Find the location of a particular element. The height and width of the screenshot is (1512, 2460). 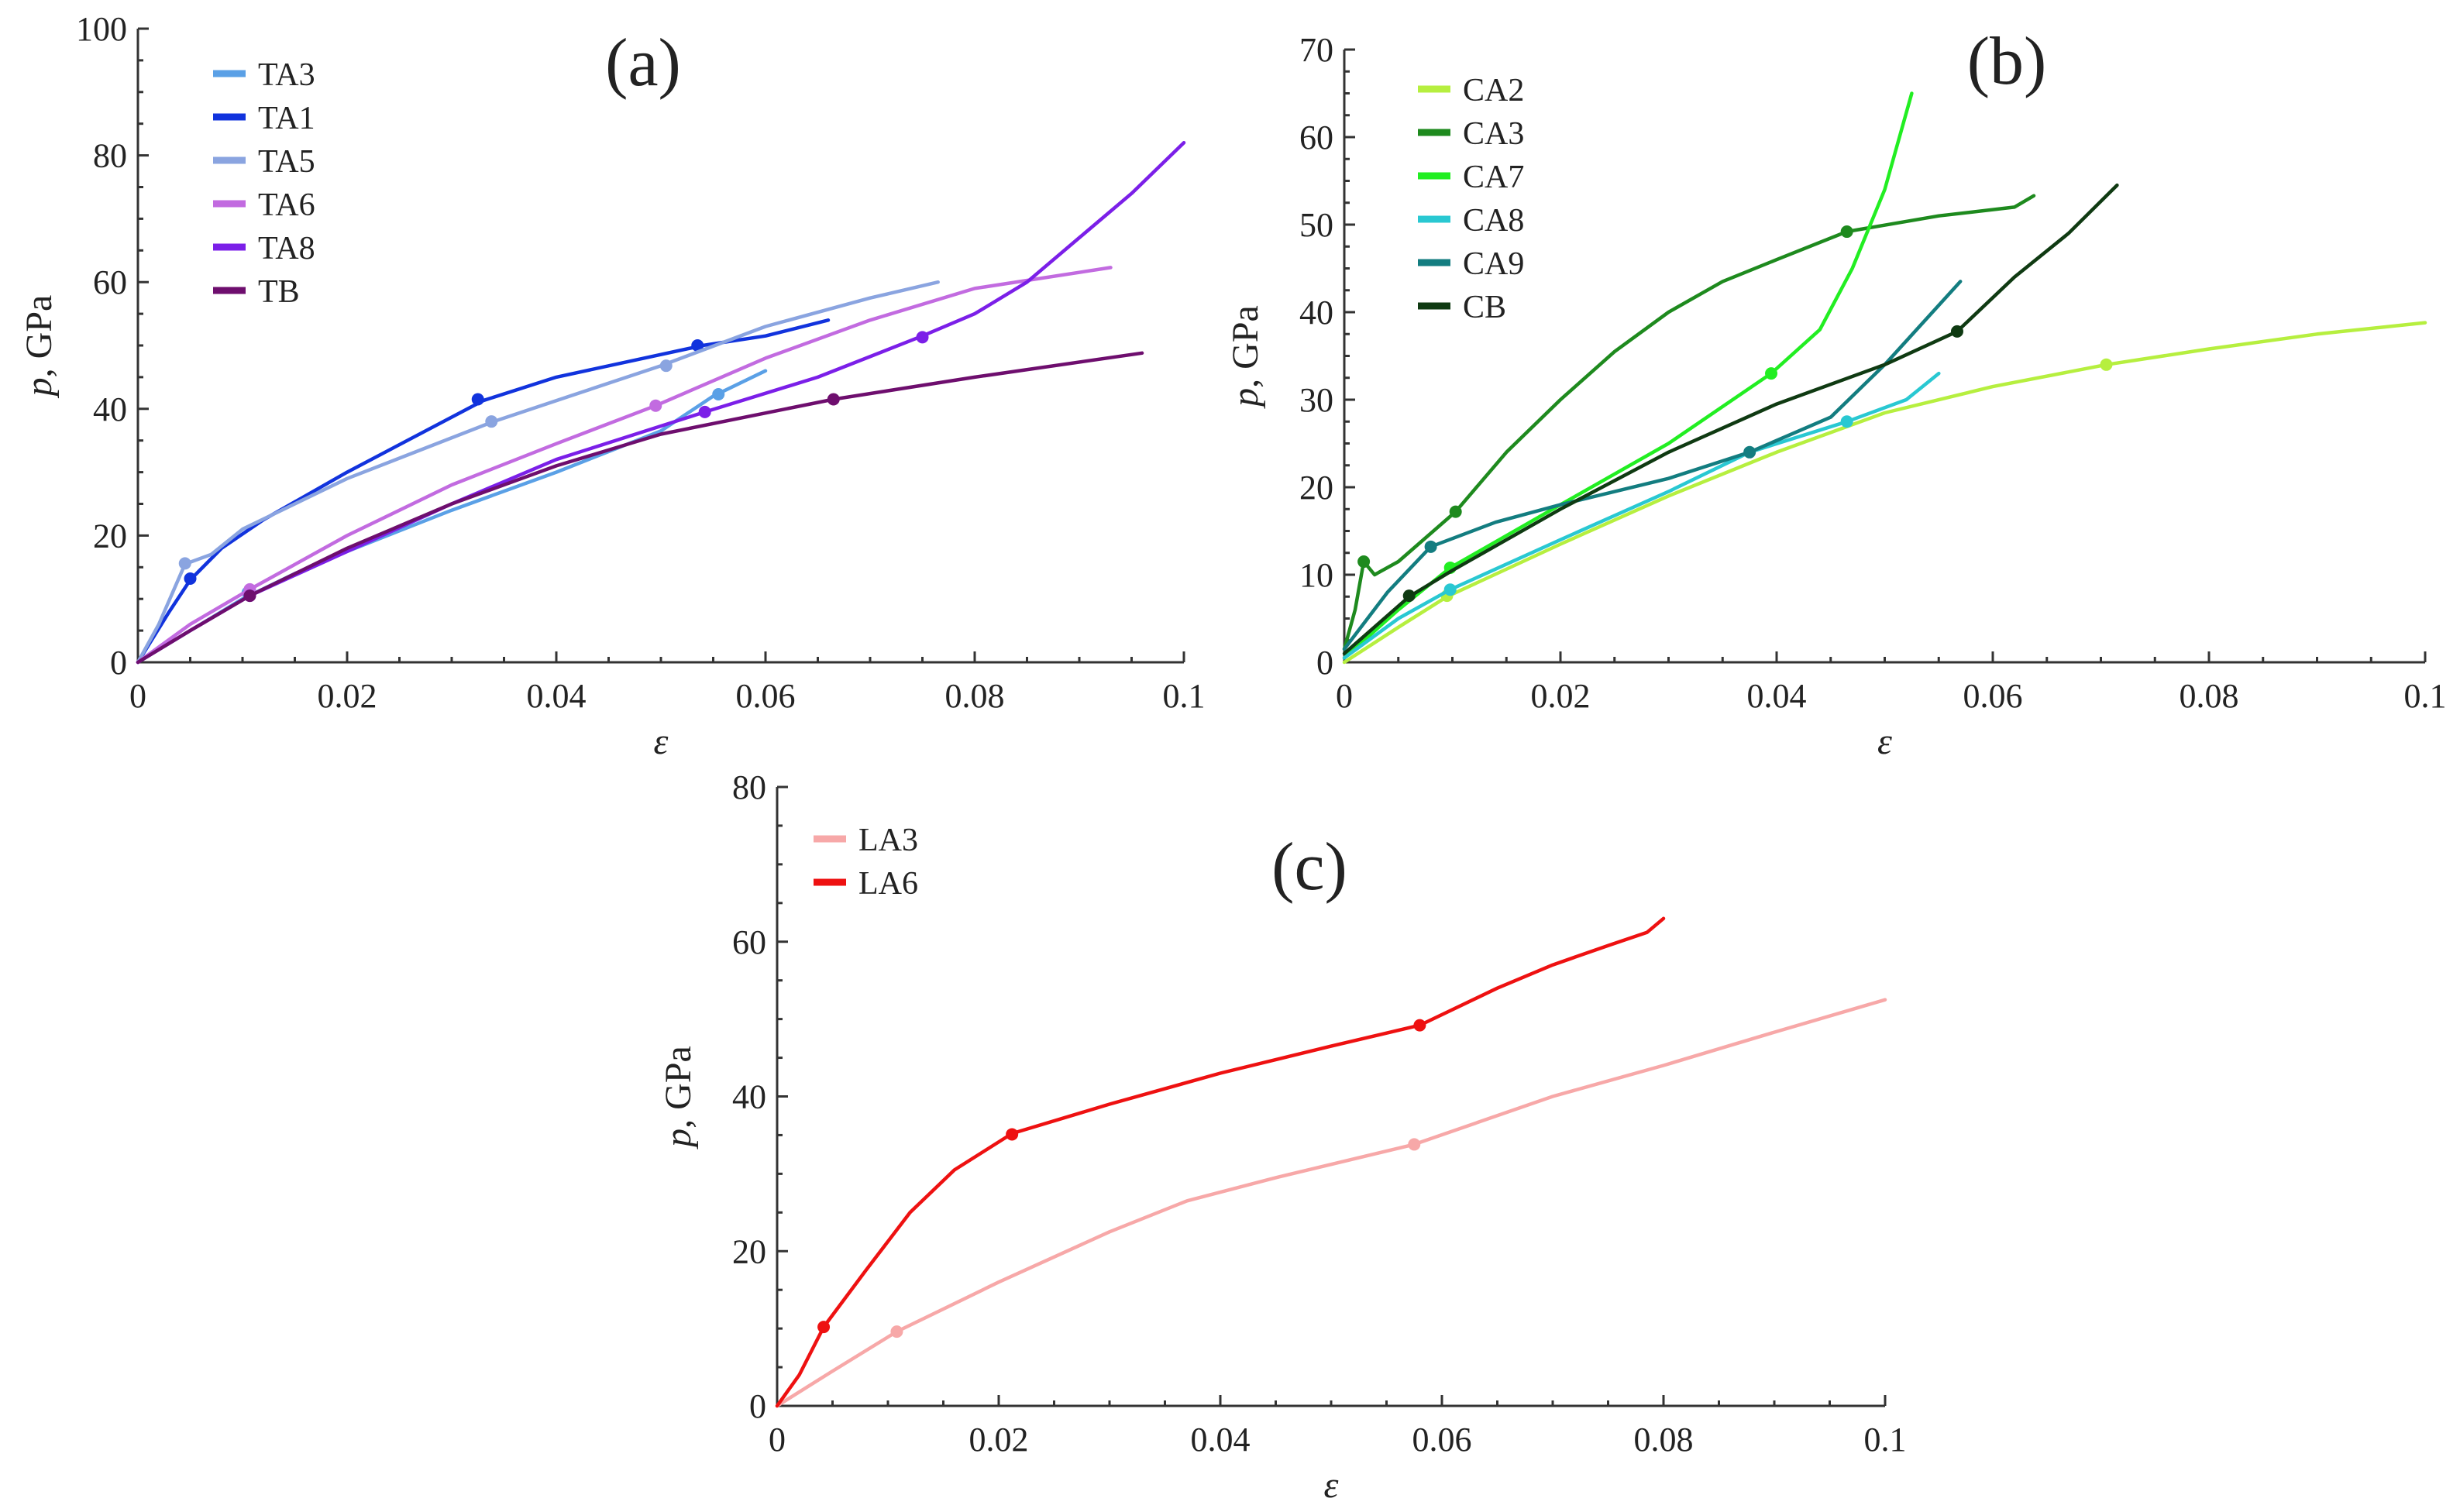

series-line-cb is located at coordinates (1731, 419).